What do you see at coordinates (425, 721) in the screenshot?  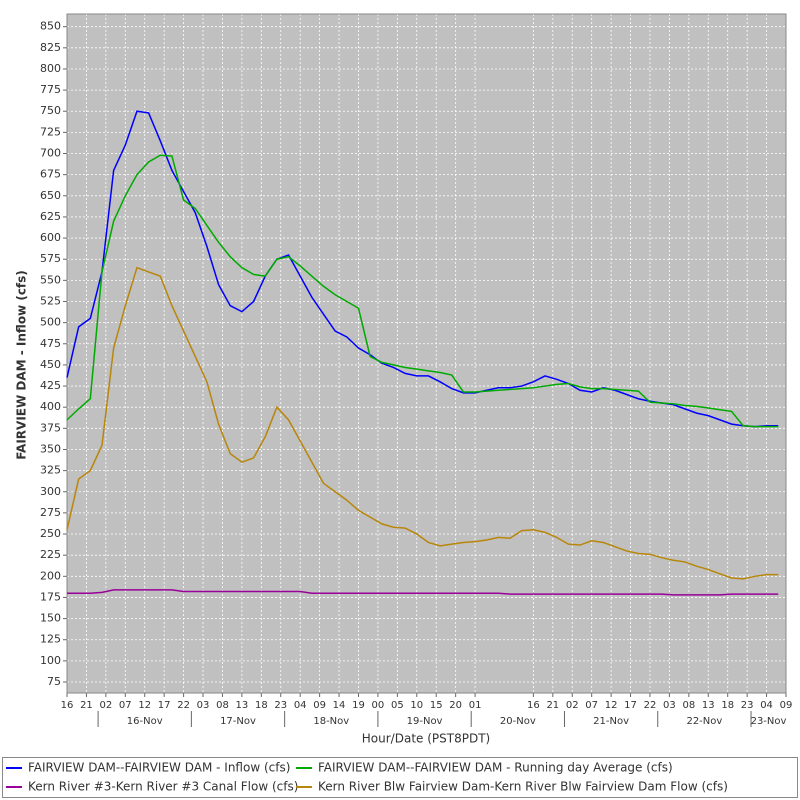 I see `date-label: 19-Nov` at bounding box center [425, 721].